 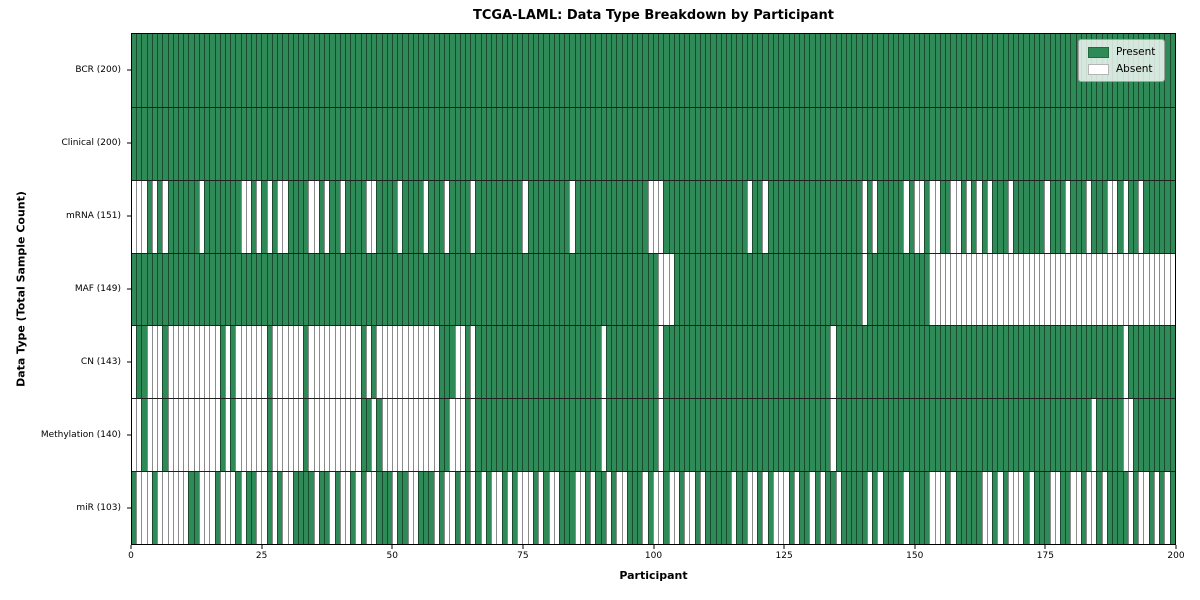 What do you see at coordinates (129, 289) in the screenshot?
I see `y-tick-mark` at bounding box center [129, 289].